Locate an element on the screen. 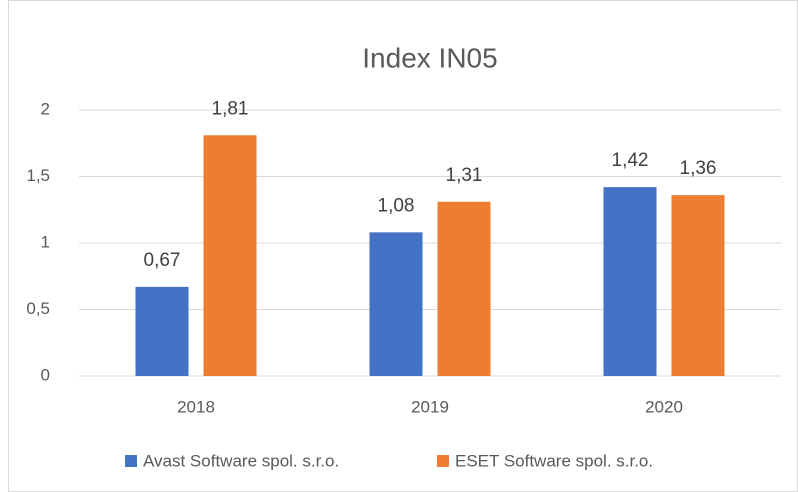 Image resolution: width=798 pixels, height=492 pixels. value-label: 1,81 is located at coordinates (230, 108).